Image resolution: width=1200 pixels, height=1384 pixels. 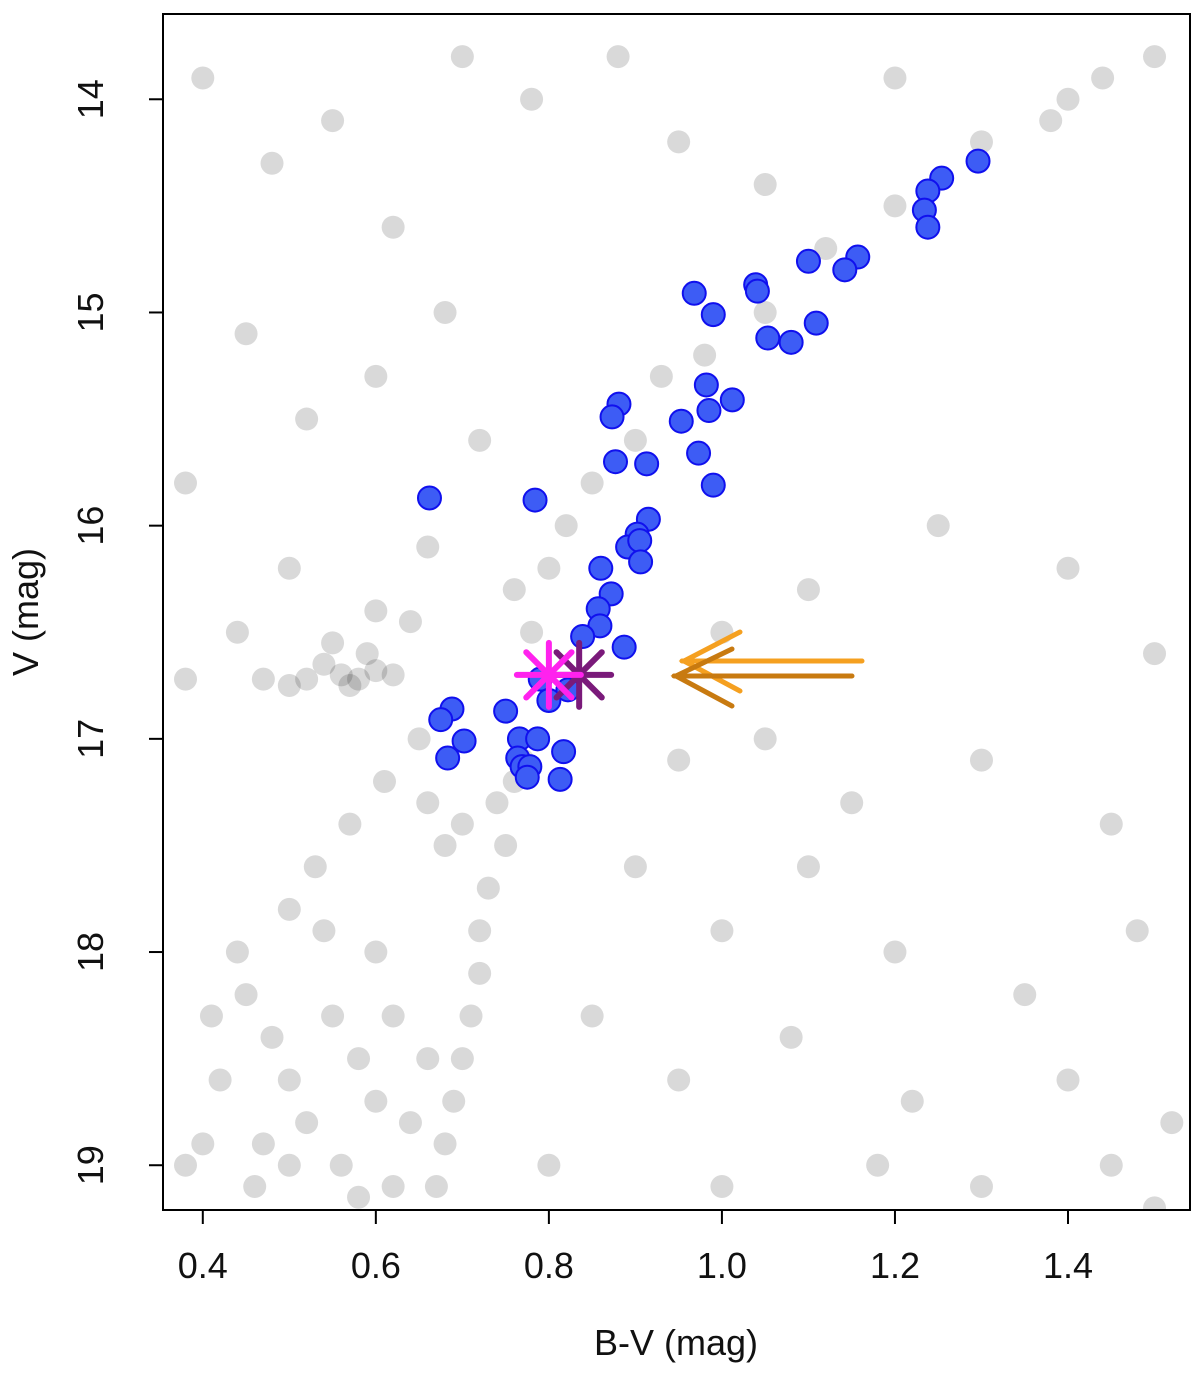 I want to click on y-tick-label: 19, so click(x=90, y=1165).